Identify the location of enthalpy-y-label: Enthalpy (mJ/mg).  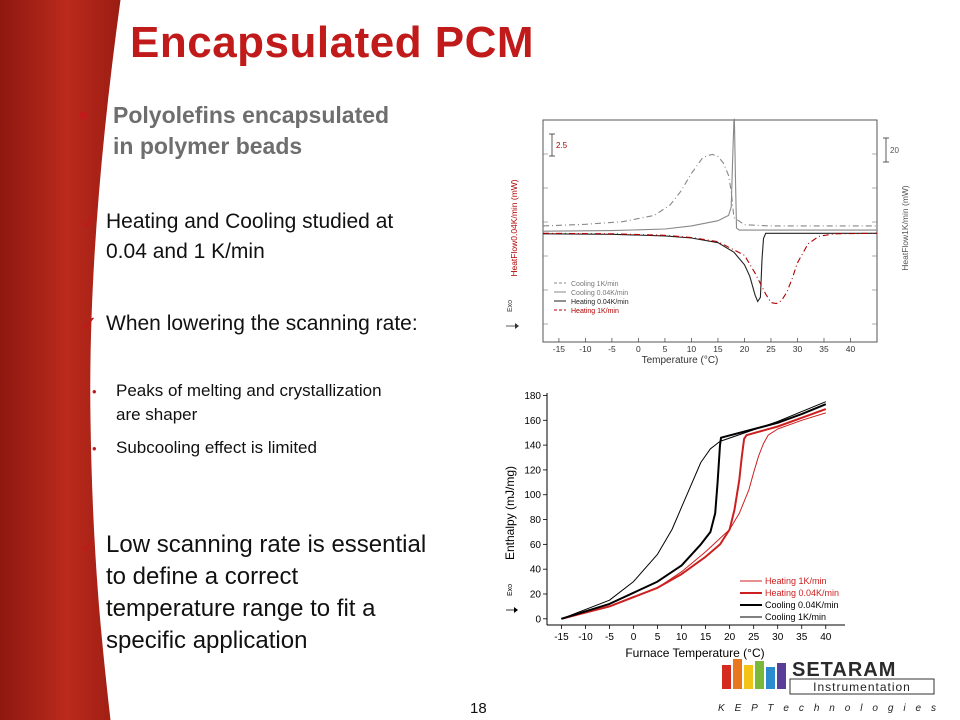
(510, 513).